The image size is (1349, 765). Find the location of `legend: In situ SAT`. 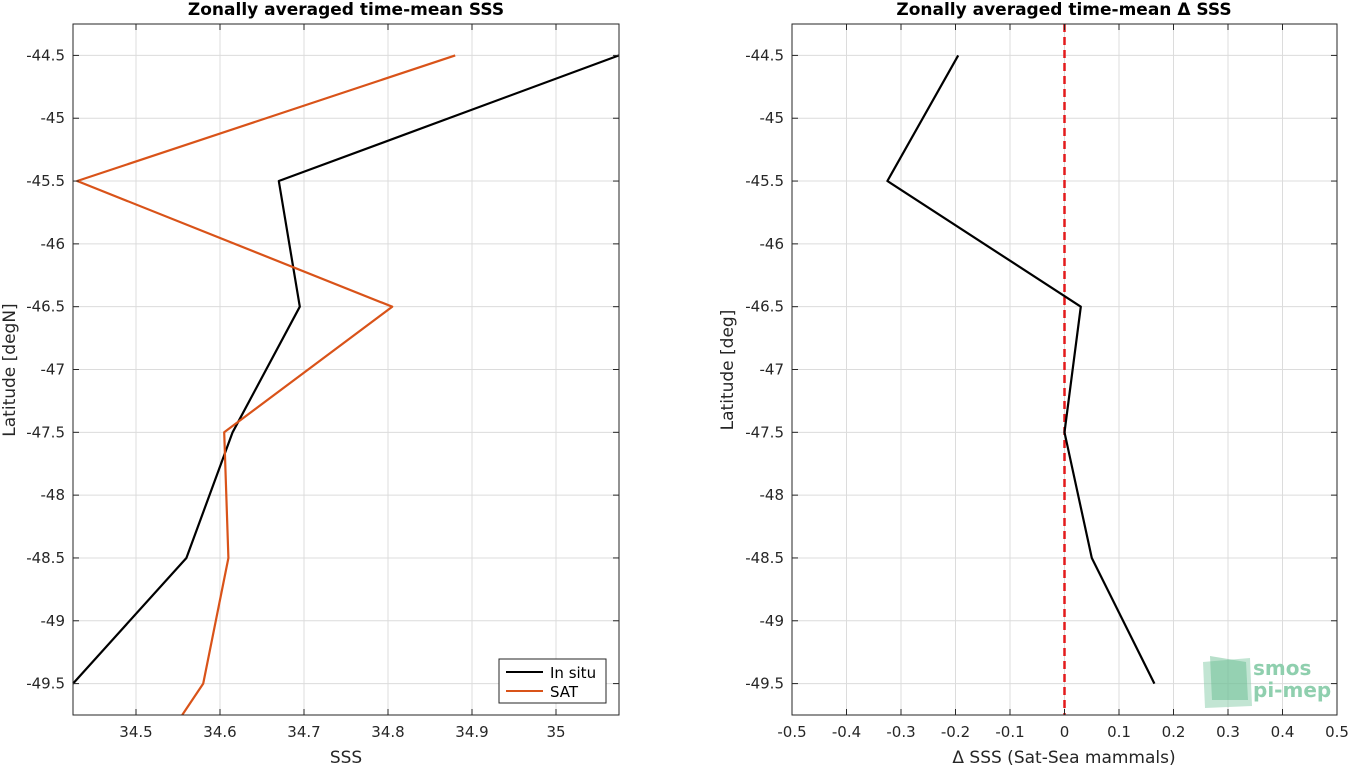

legend: In situ SAT is located at coordinates (552, 681).